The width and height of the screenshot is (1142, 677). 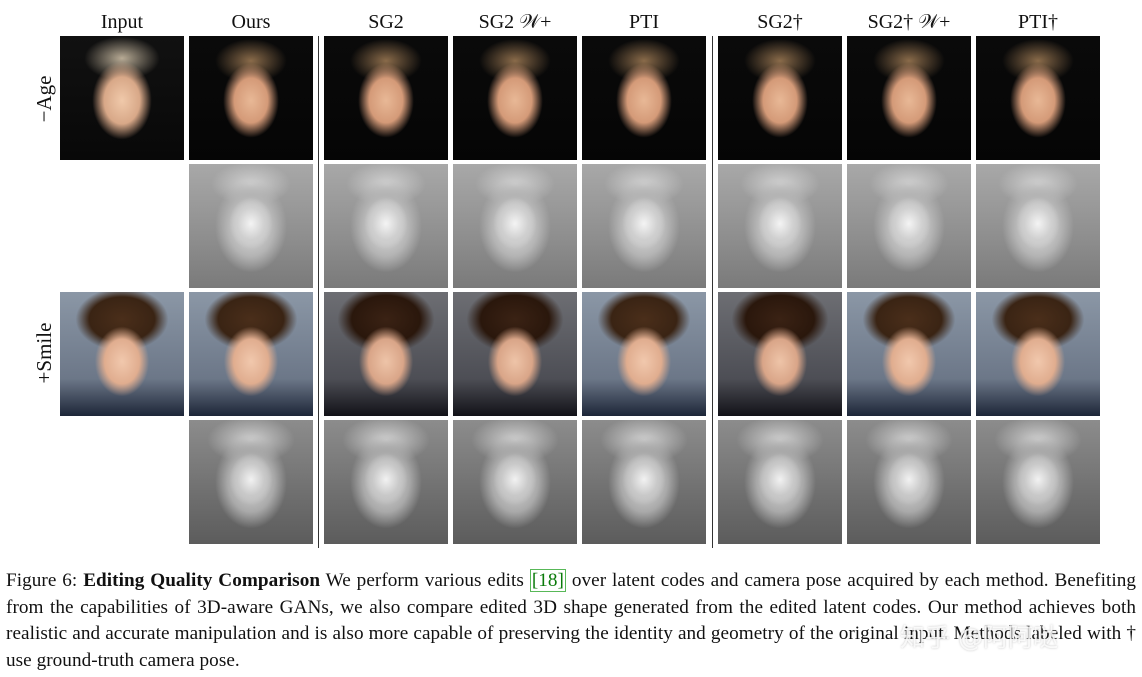 What do you see at coordinates (1038, 226) in the screenshot?
I see `geometry-age-pti-gt` at bounding box center [1038, 226].